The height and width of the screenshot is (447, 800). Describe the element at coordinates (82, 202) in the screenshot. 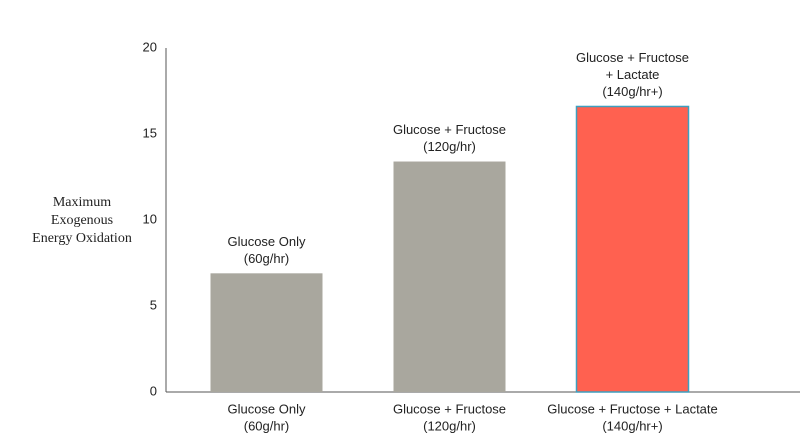

I see `y-axis-label: Maximum` at that location.